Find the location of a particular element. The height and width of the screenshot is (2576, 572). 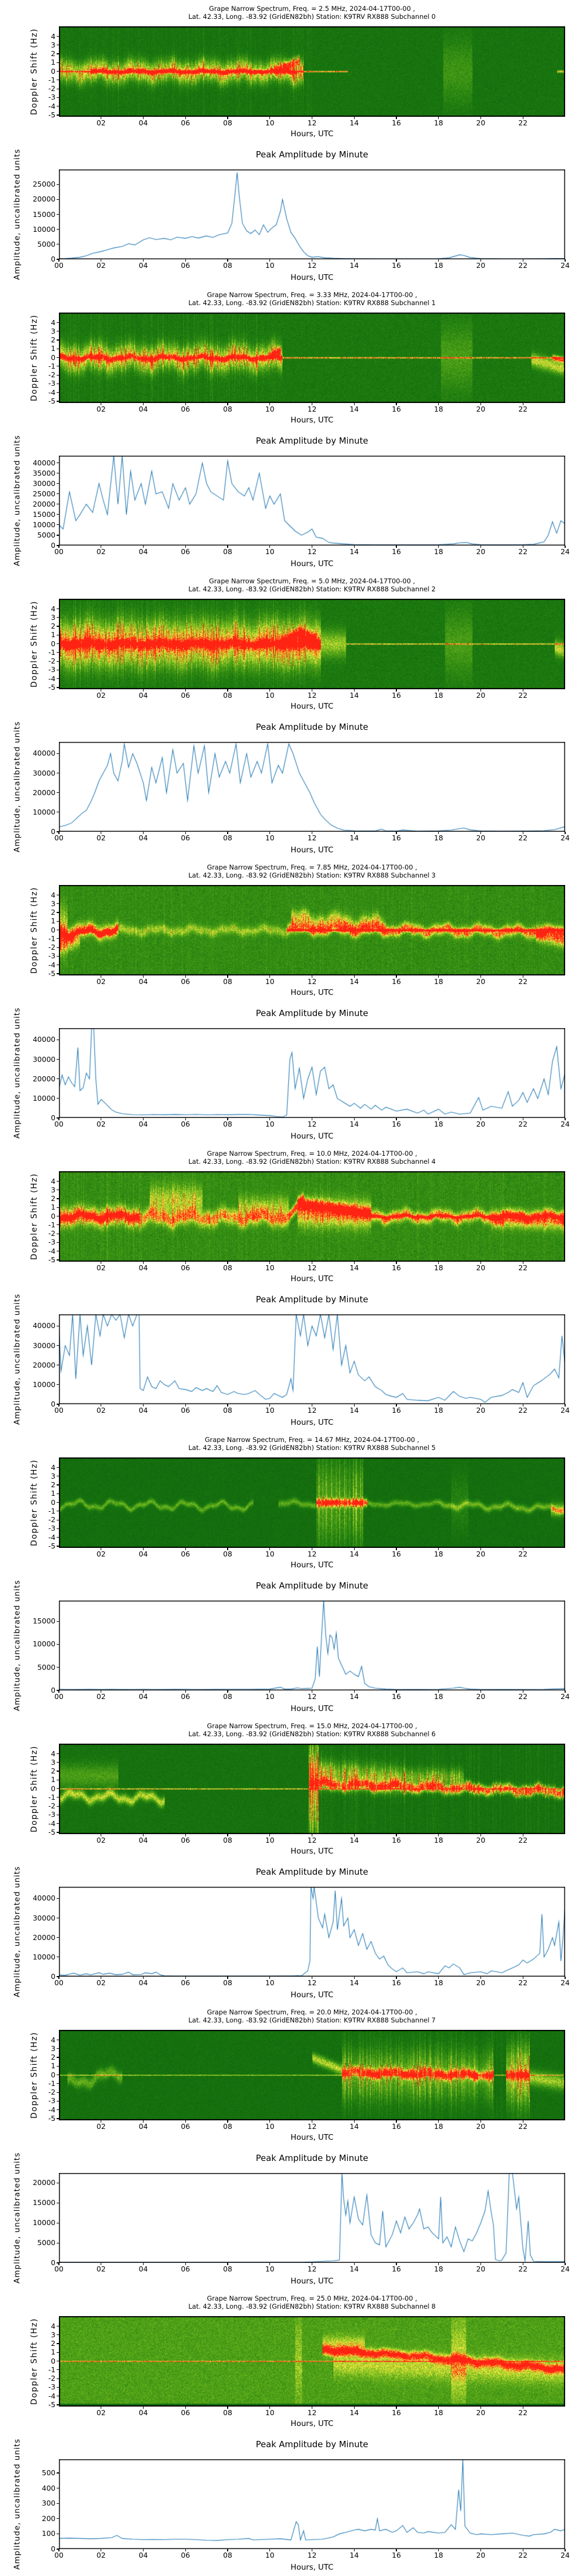

y-tick-label: -5 is located at coordinates (51, 400).